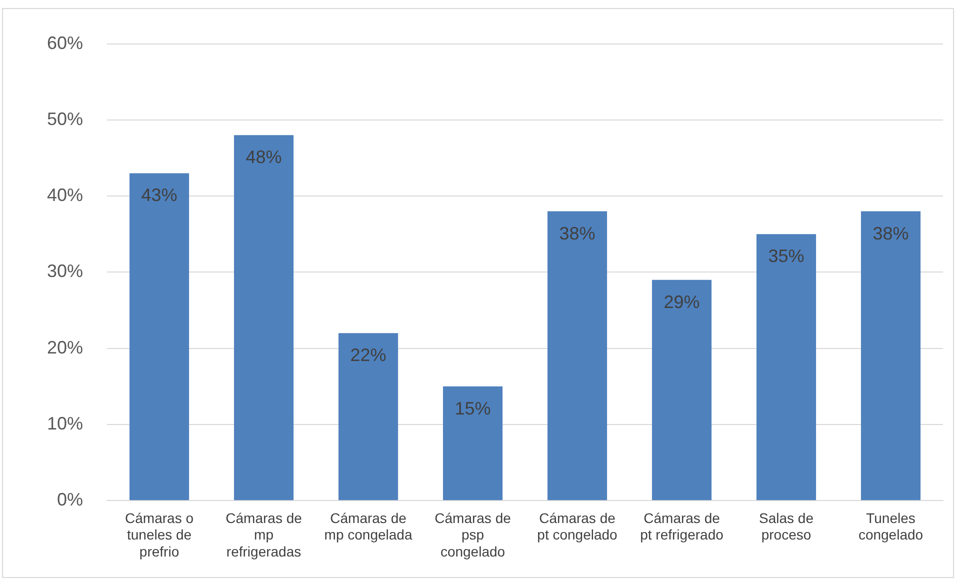  I want to click on data-label: 15%, so click(472, 408).